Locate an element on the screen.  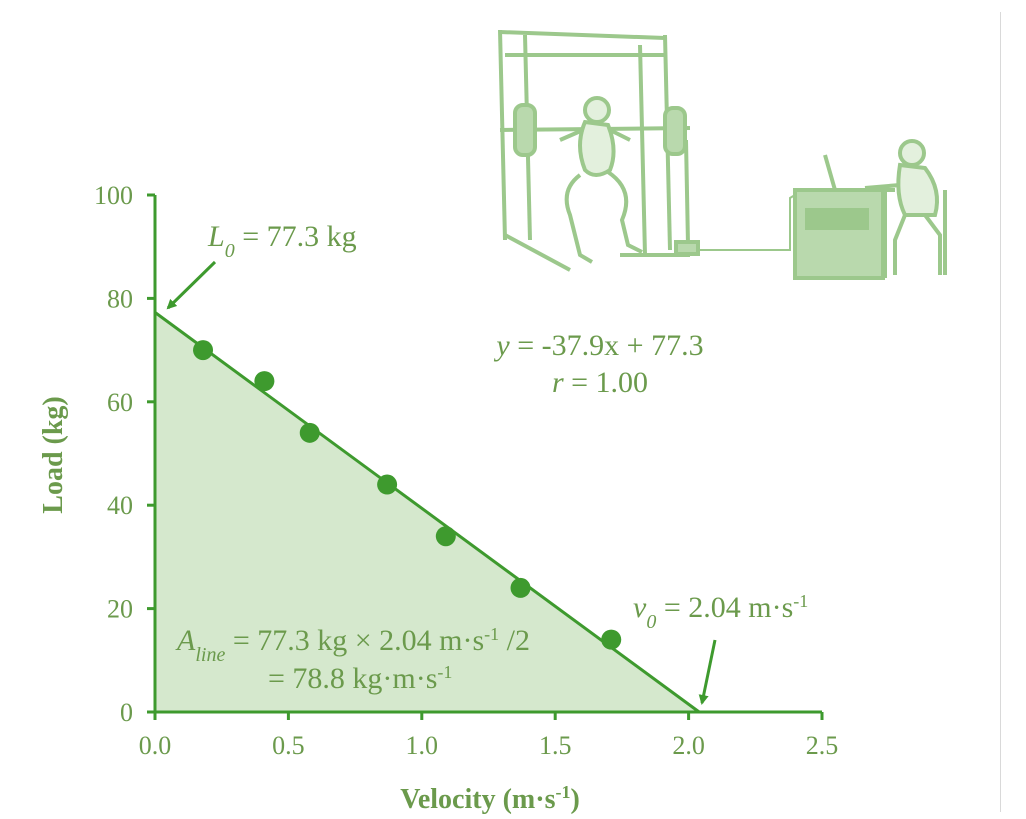
x-title-main: Velocity (m·s is located at coordinates (477, 799).